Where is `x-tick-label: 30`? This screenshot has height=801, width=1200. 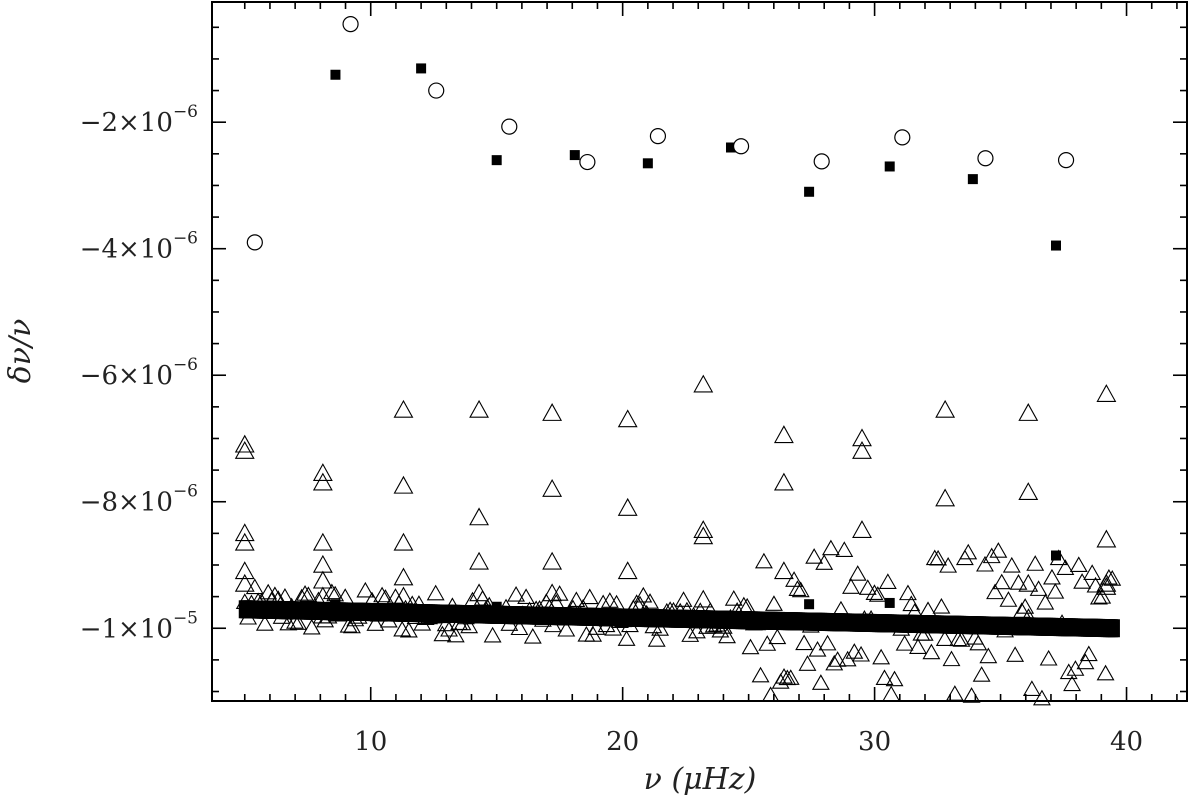 x-tick-label: 30 is located at coordinates (874, 742).